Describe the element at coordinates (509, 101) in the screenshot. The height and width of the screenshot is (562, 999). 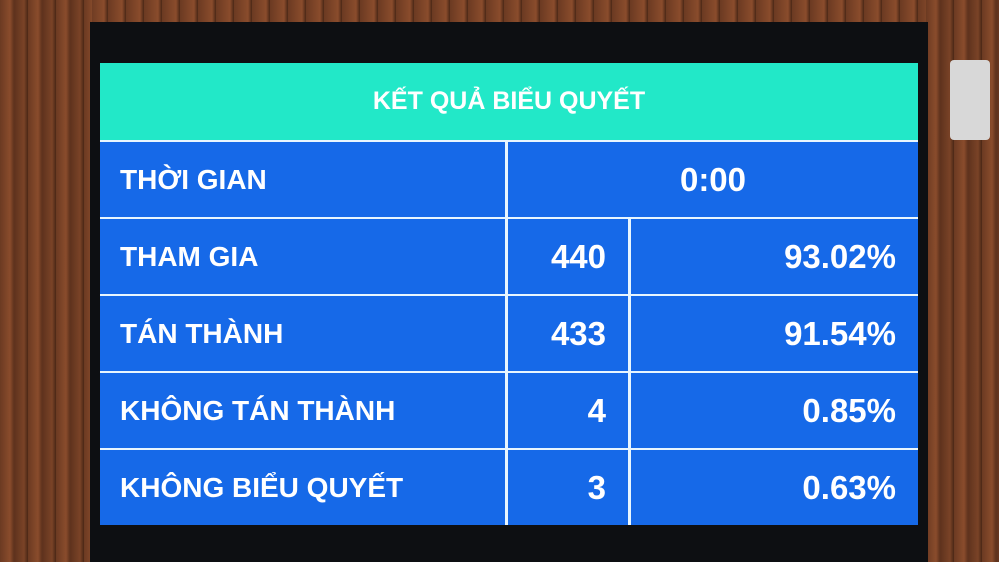
I see `results-title: KẾT QUẢ BIỂU QUYẾT` at that location.